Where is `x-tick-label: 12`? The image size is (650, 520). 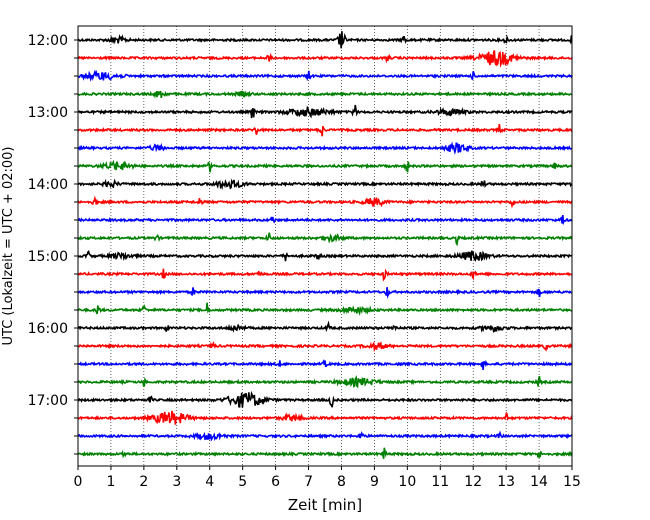
x-tick-label: 12 is located at coordinates (473, 482).